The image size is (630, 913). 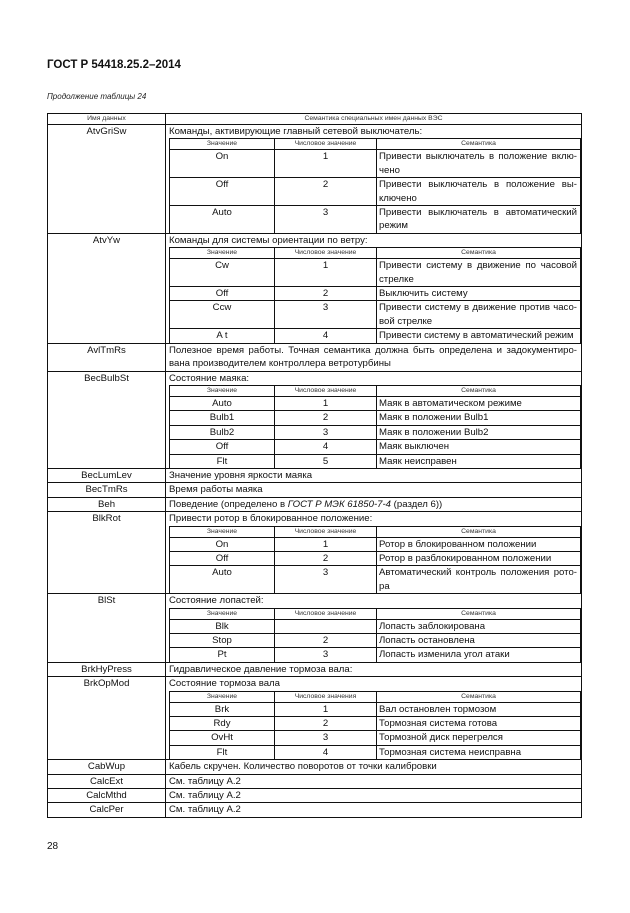 What do you see at coordinates (375, 654) in the screenshot?
I see `subtable-row: Pt 3 Лопасть изменила угол атаки` at bounding box center [375, 654].